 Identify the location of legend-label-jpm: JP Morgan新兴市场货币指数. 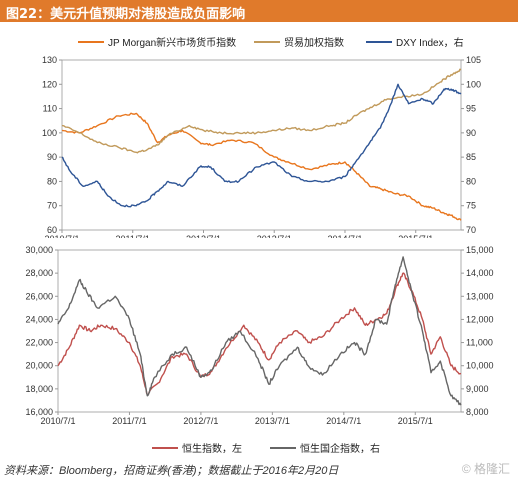
(172, 43).